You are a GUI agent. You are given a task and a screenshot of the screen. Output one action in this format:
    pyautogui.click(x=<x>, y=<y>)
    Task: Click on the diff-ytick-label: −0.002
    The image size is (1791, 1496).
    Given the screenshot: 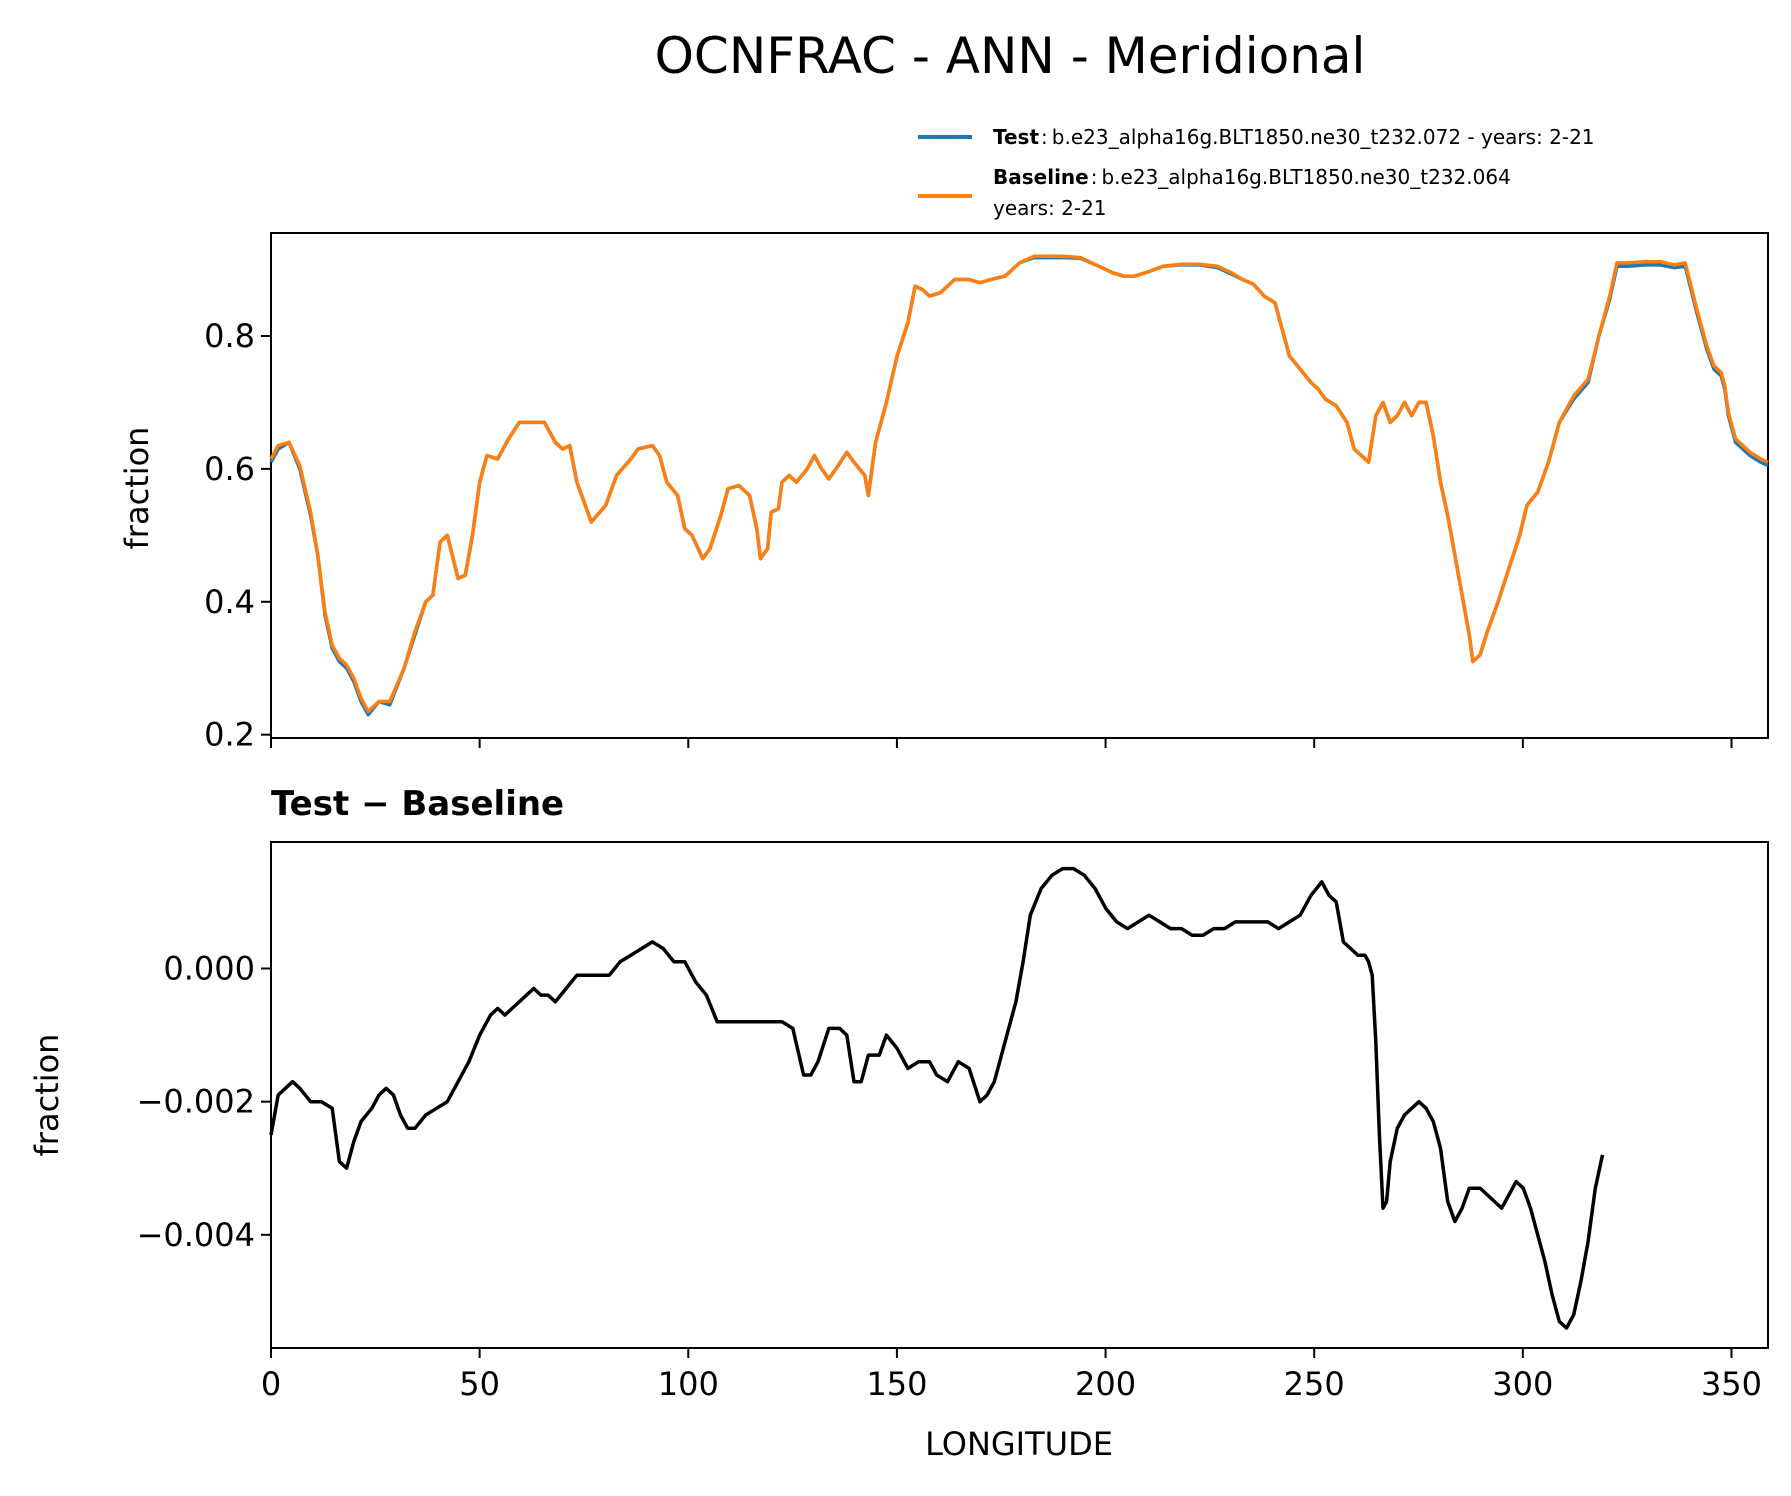 What is the action you would take?
    pyautogui.click(x=196, y=1102)
    